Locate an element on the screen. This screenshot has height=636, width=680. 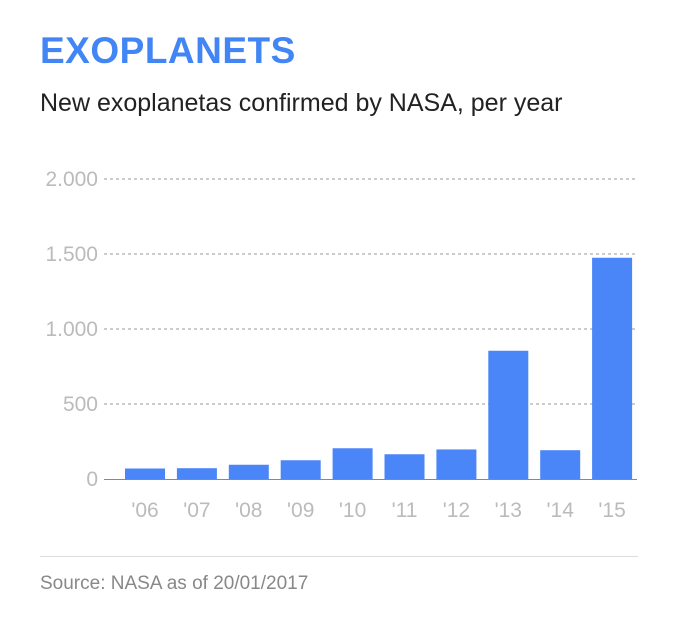
x-axis-ticks: '06 '07 '08 '09 '10 '11 '12 '13 '14 '15 is located at coordinates (378, 510).